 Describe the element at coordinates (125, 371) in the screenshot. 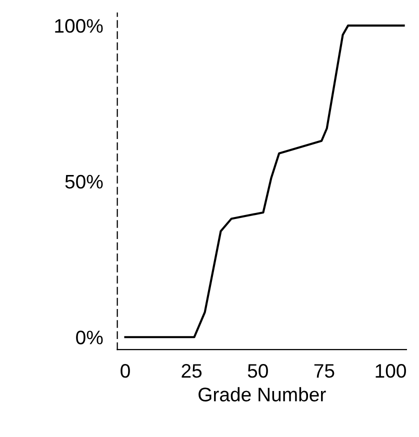

I see `x-tick-label: 0` at that location.